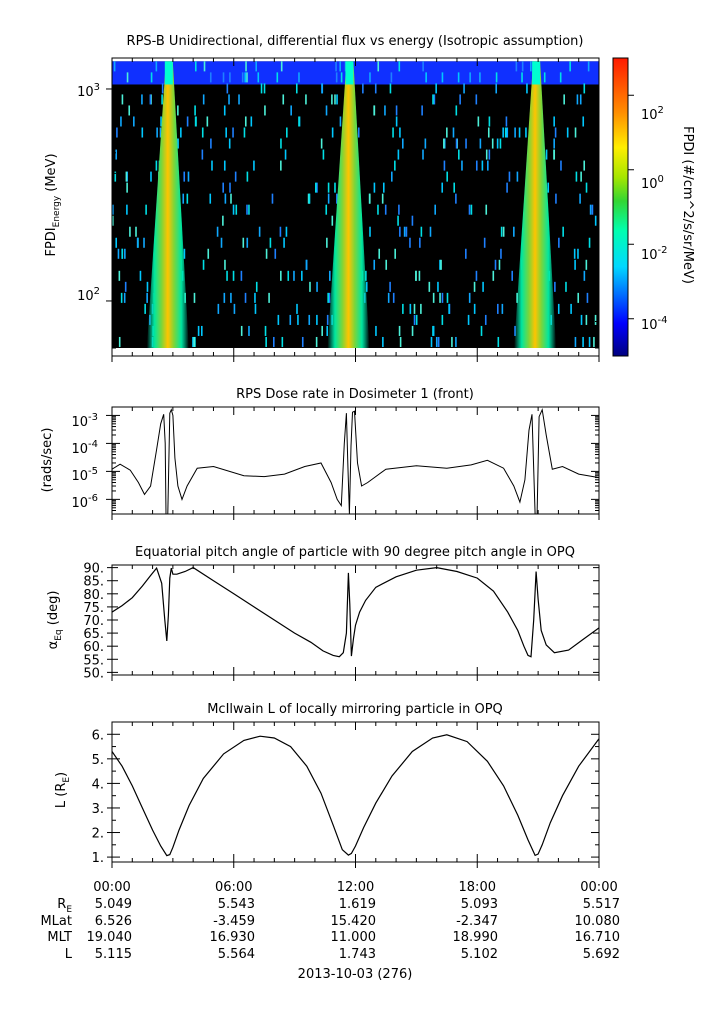 The height and width of the screenshot is (1019, 725). What do you see at coordinates (113, 921) in the screenshot?
I see `mlat-value: 6.526` at bounding box center [113, 921].